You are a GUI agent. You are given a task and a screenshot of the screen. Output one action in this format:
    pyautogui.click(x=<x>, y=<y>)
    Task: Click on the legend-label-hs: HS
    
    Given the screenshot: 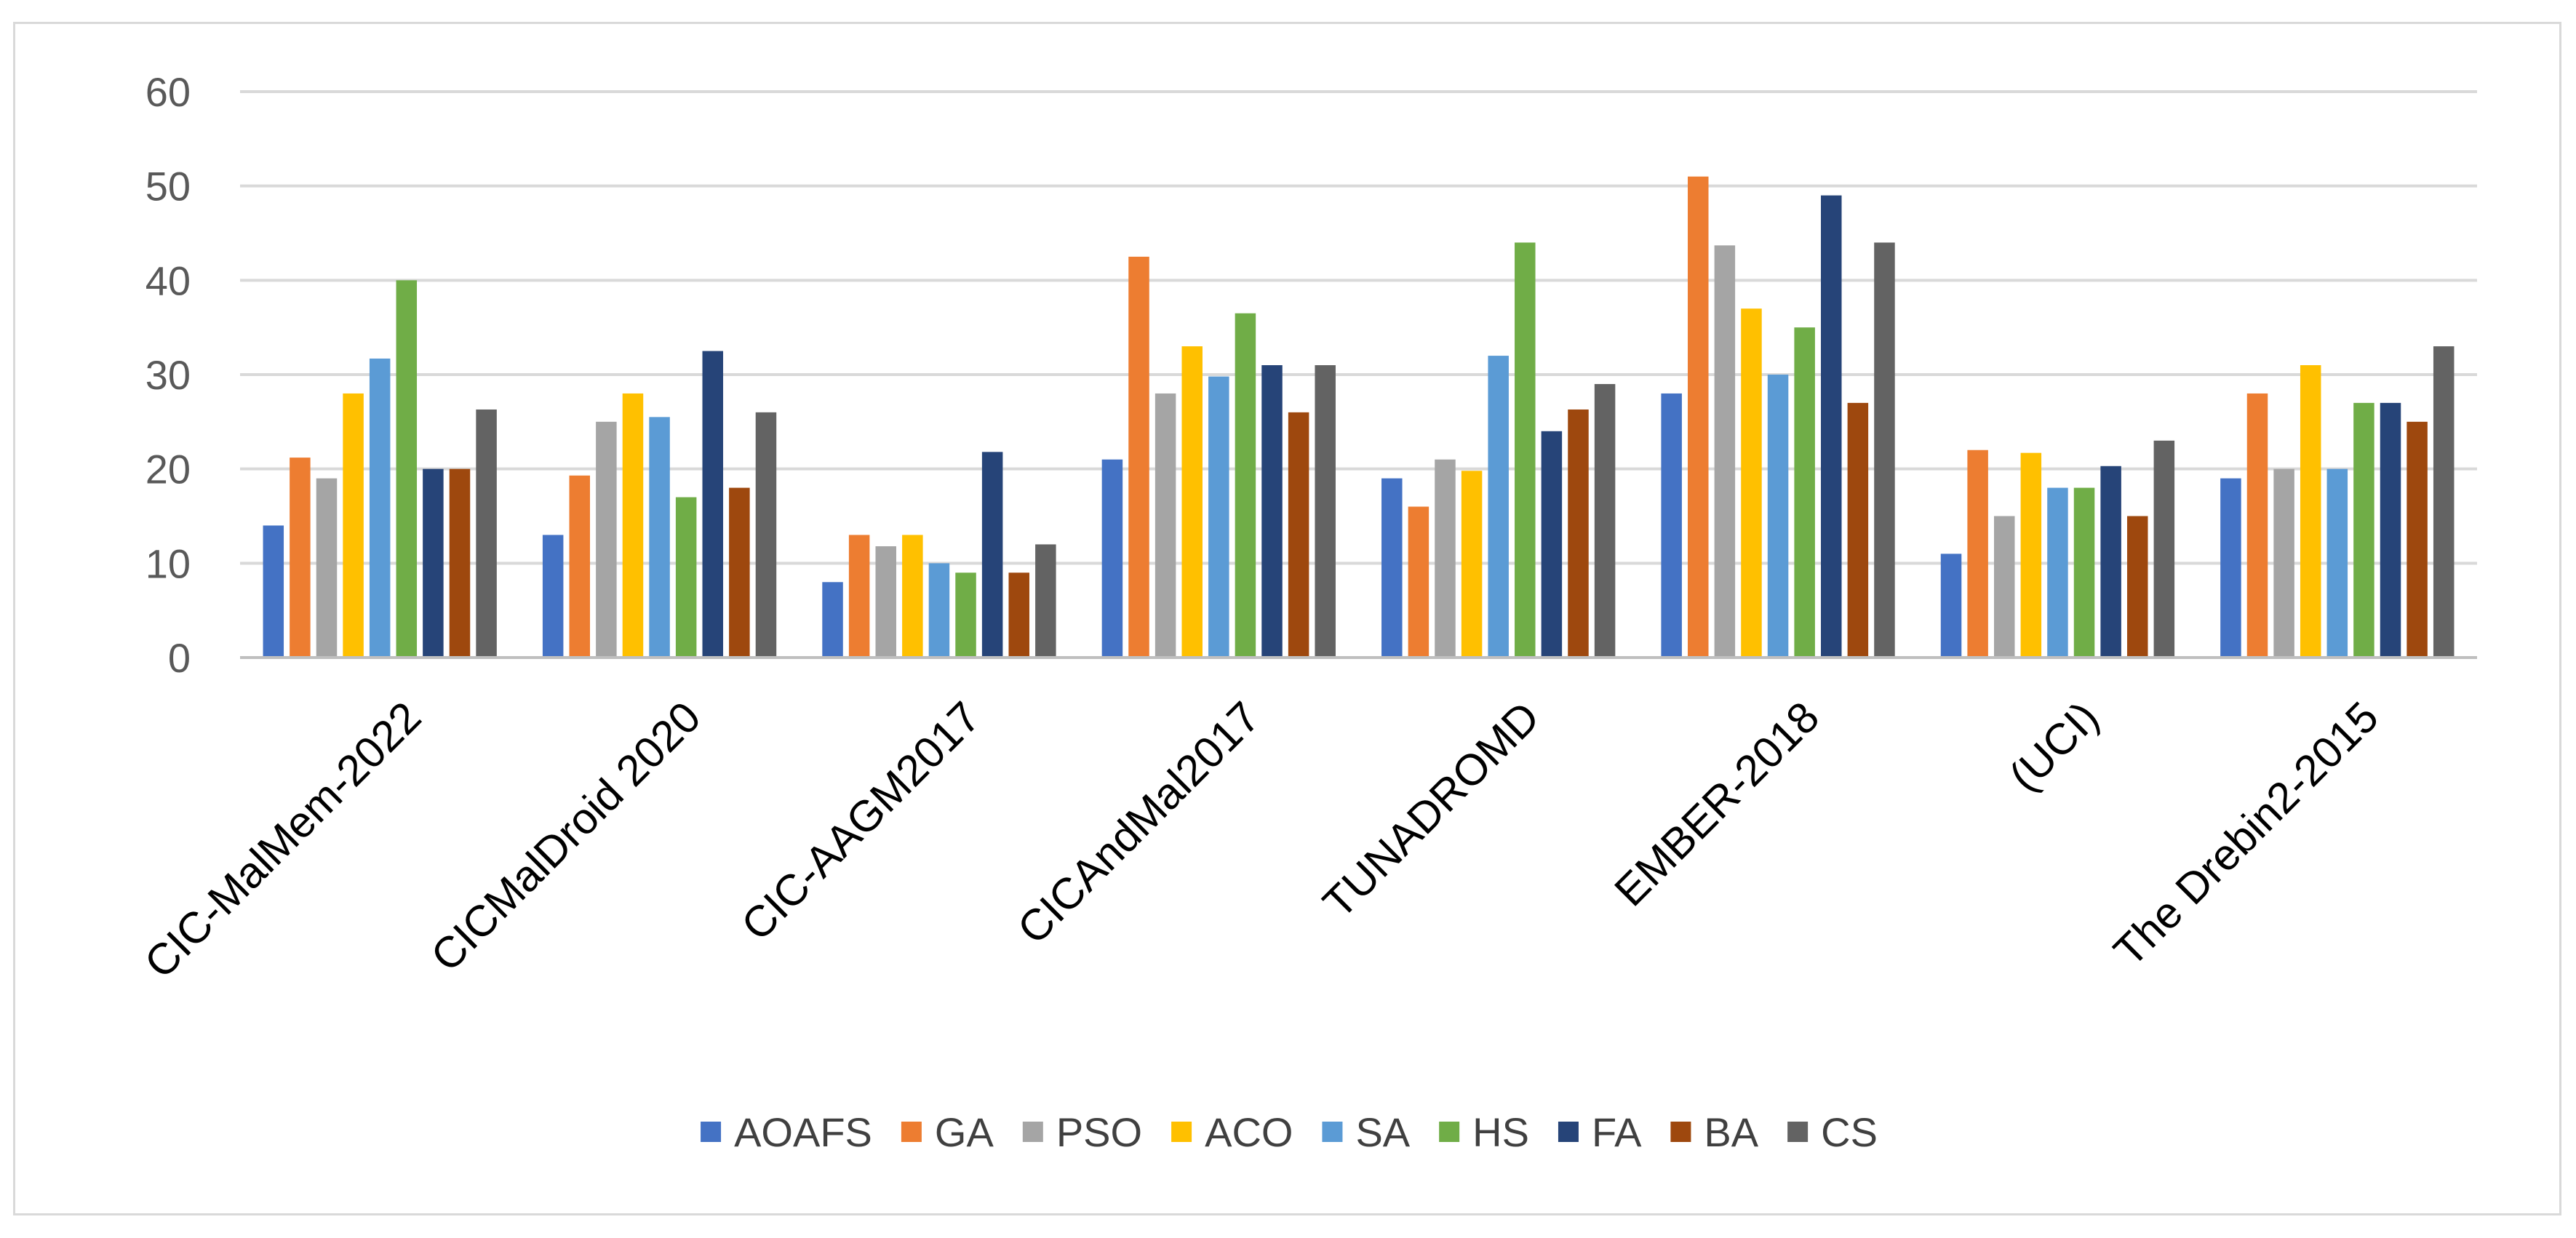 What is the action you would take?
    pyautogui.click(x=1500, y=1132)
    